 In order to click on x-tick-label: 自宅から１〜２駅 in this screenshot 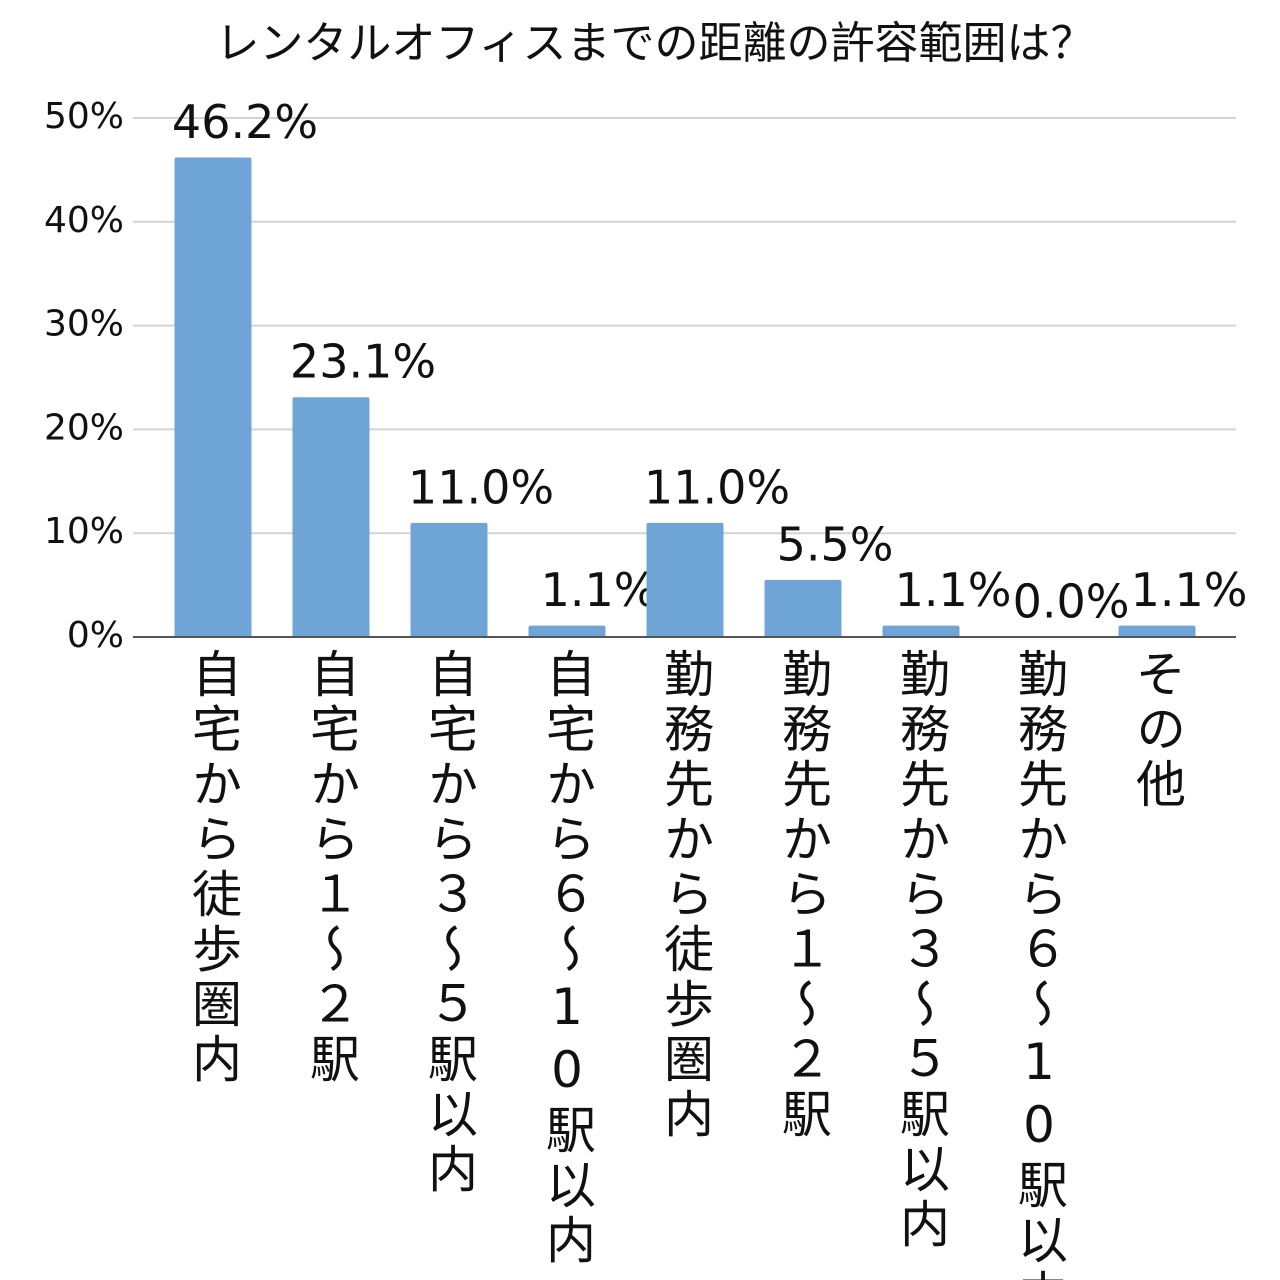, I will do `click(331, 868)`.